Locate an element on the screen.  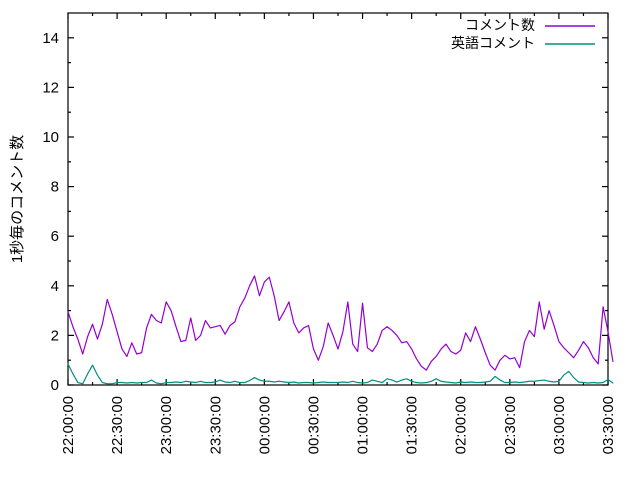
x-tick-label: 02:00:00 is located at coordinates (461, 425).